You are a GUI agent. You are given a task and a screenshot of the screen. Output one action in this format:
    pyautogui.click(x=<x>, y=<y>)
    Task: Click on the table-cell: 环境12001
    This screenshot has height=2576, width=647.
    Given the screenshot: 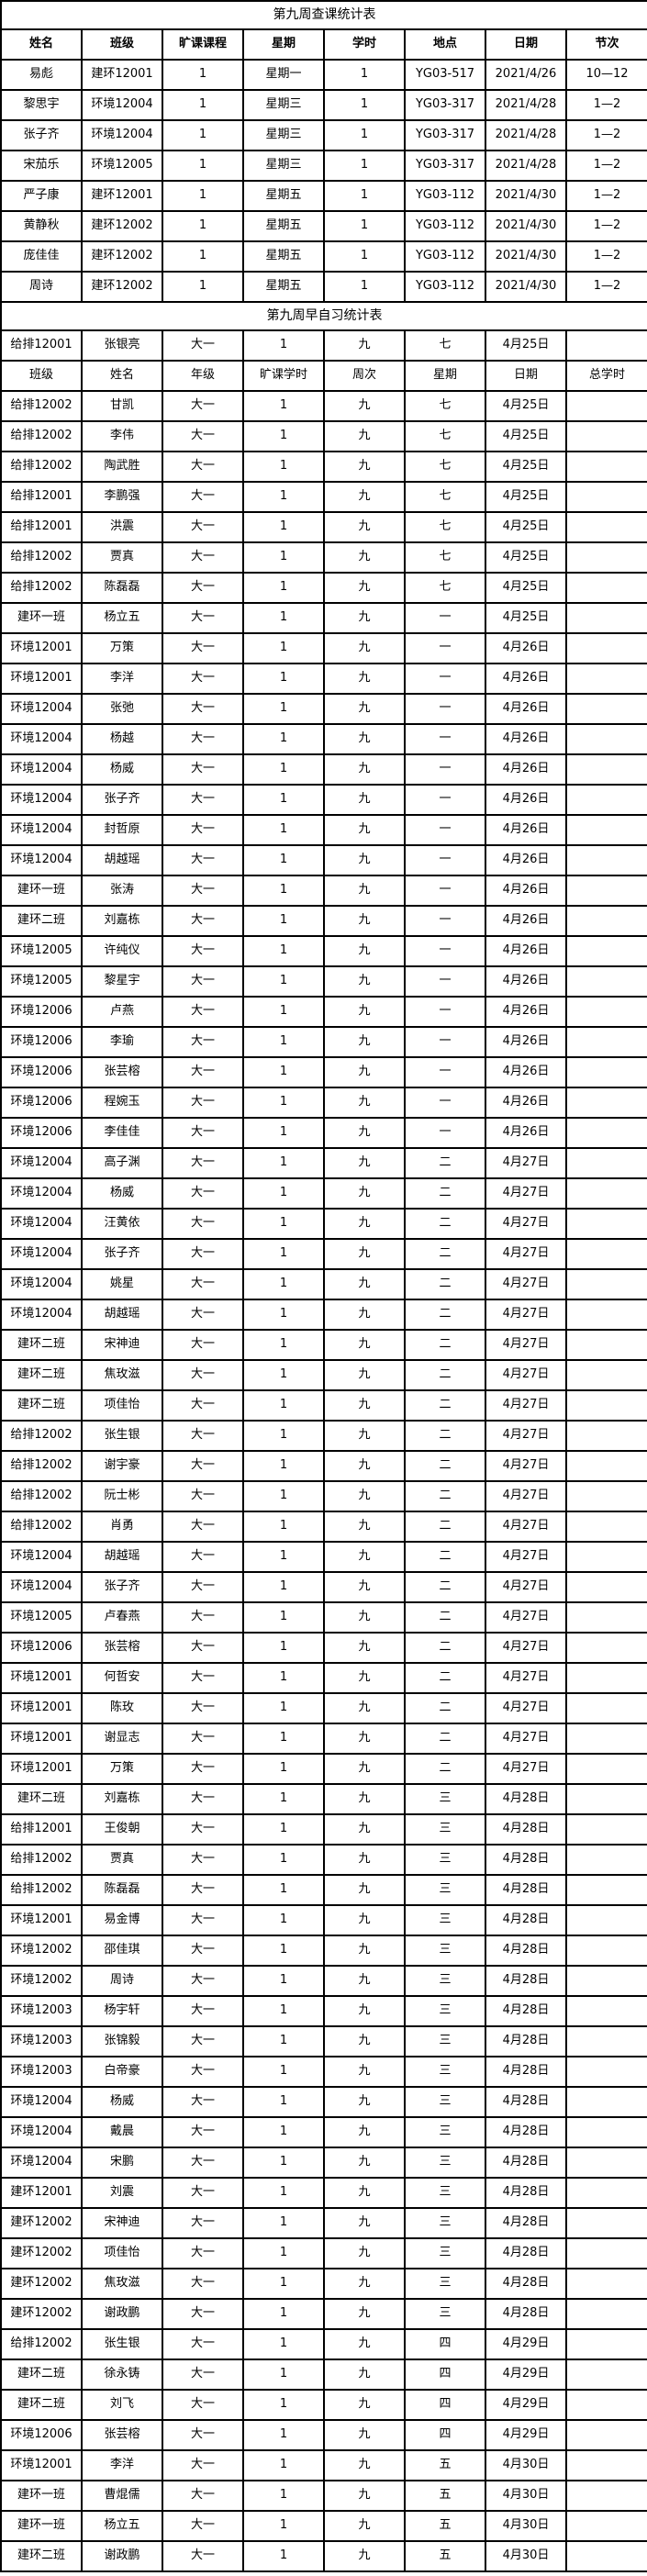 What is the action you would take?
    pyautogui.click(x=41, y=679)
    